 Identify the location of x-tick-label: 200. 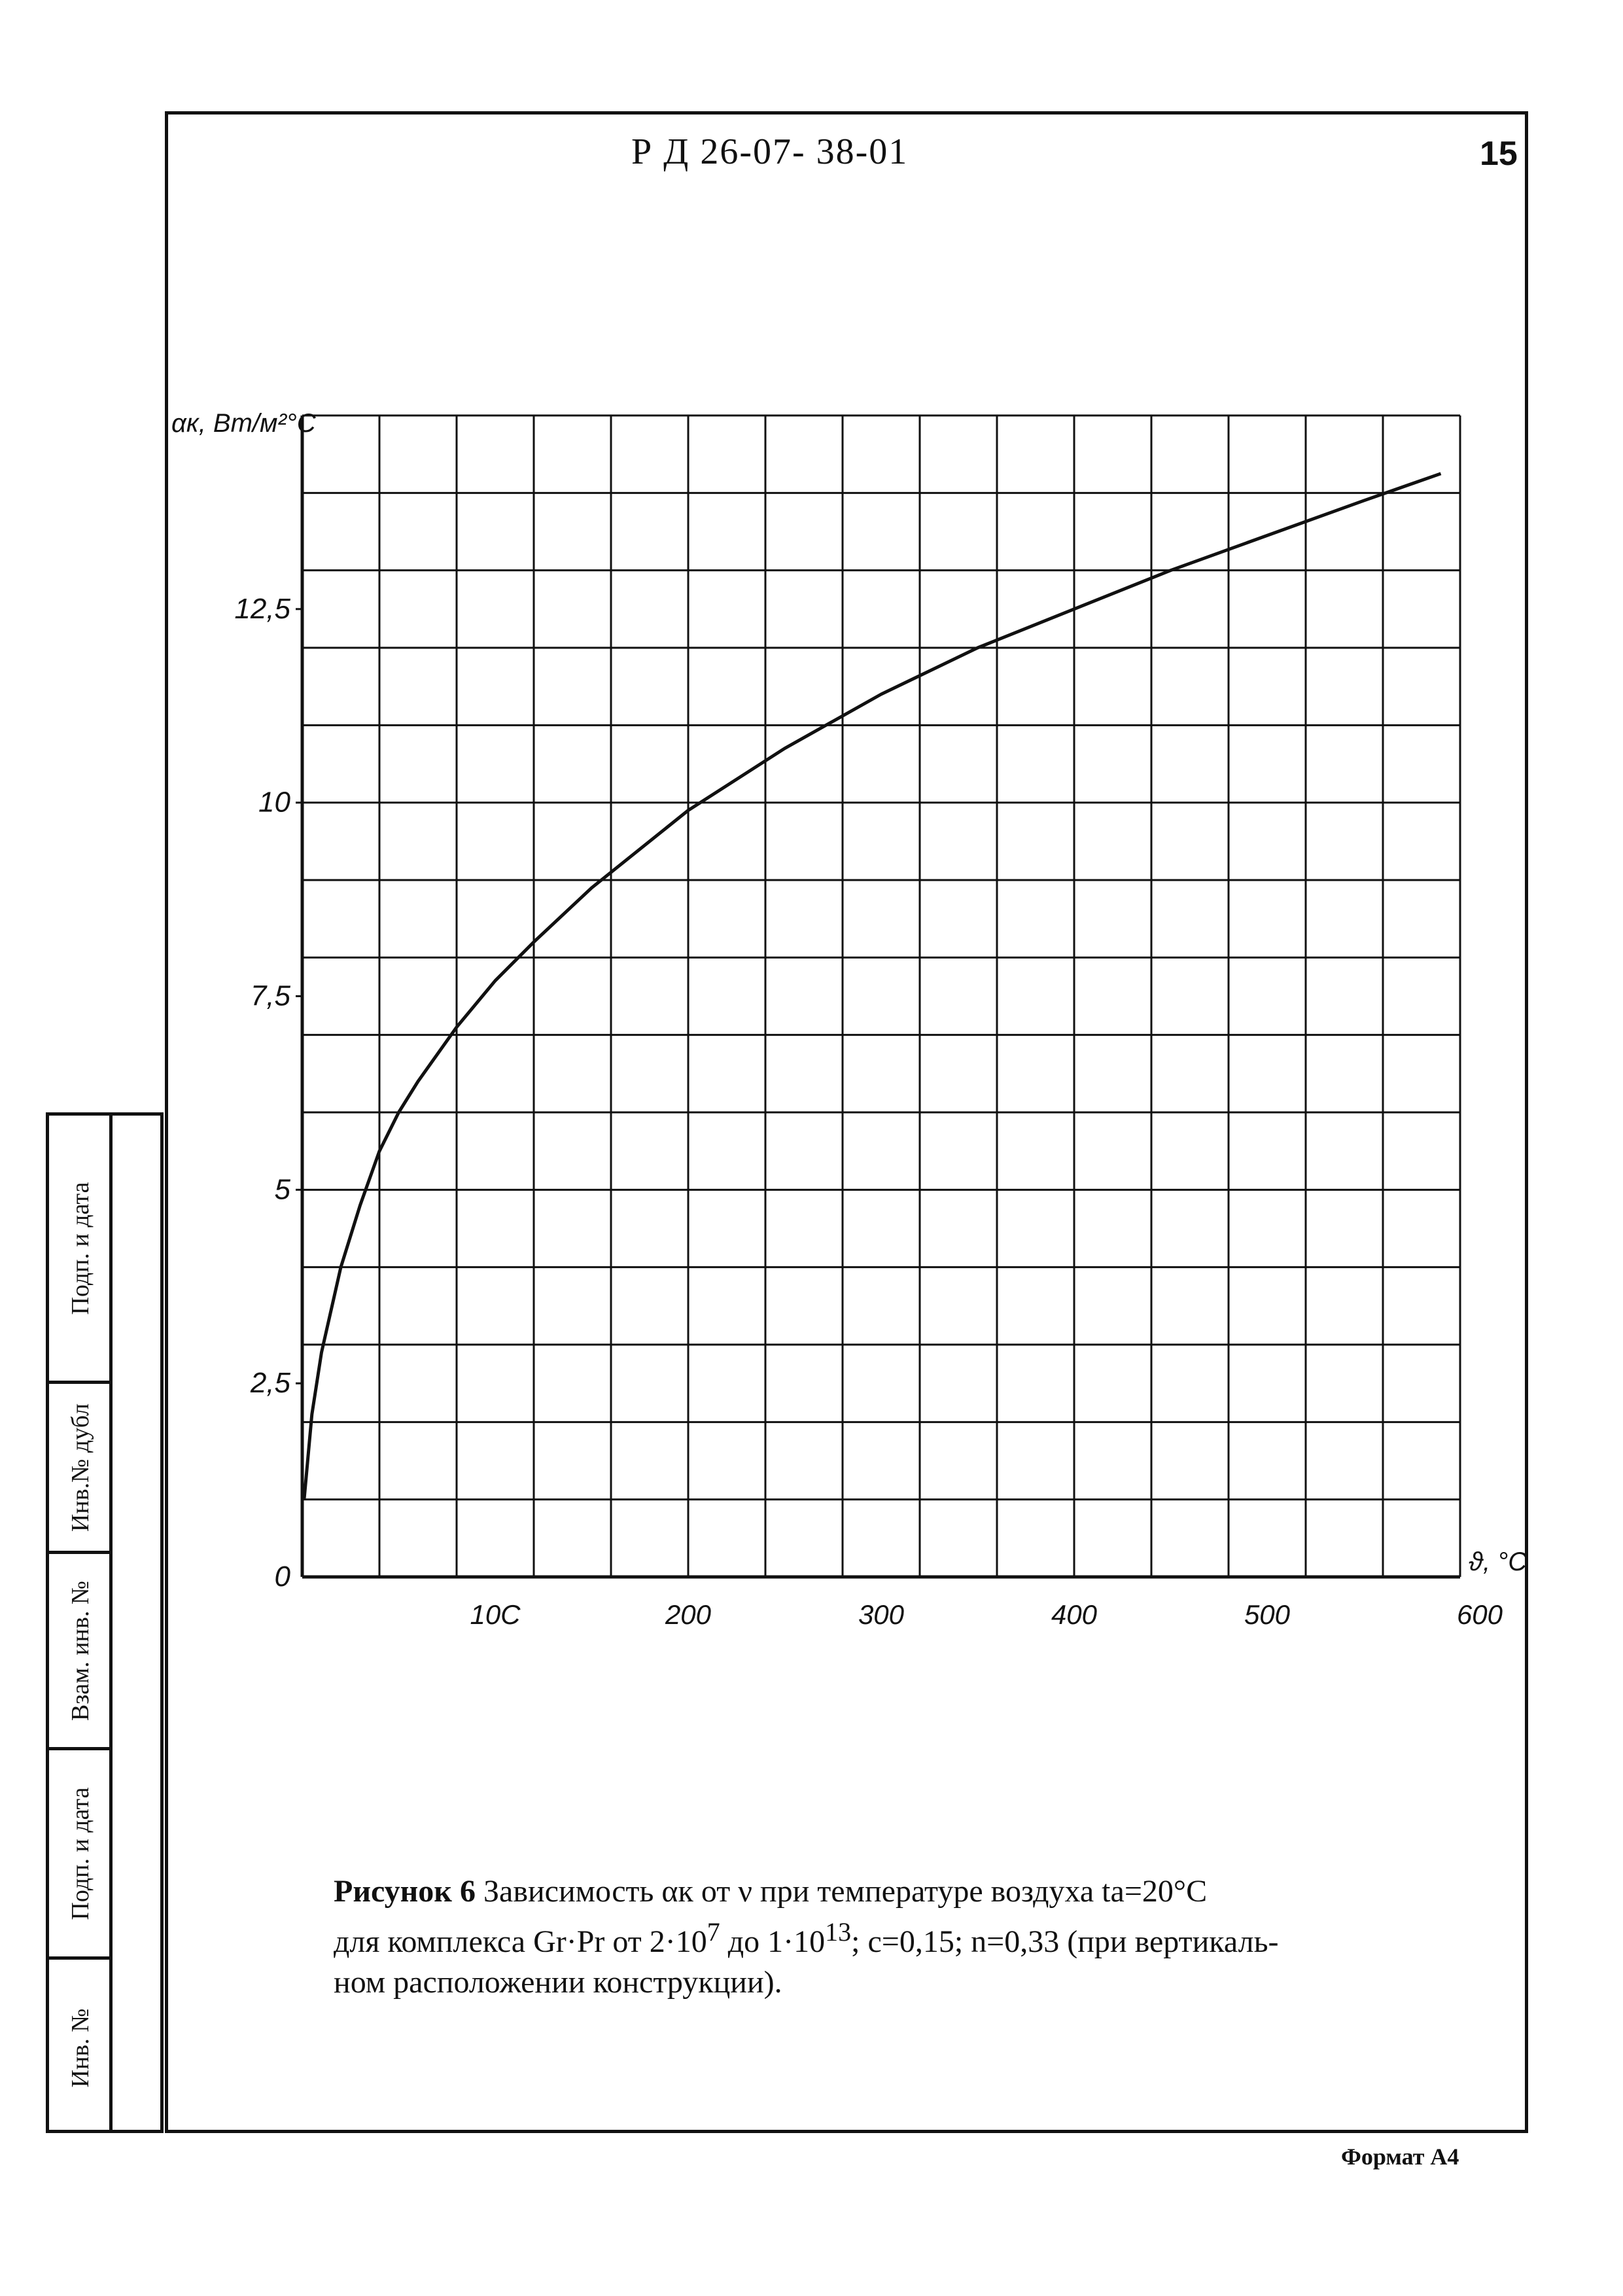
(689, 1615).